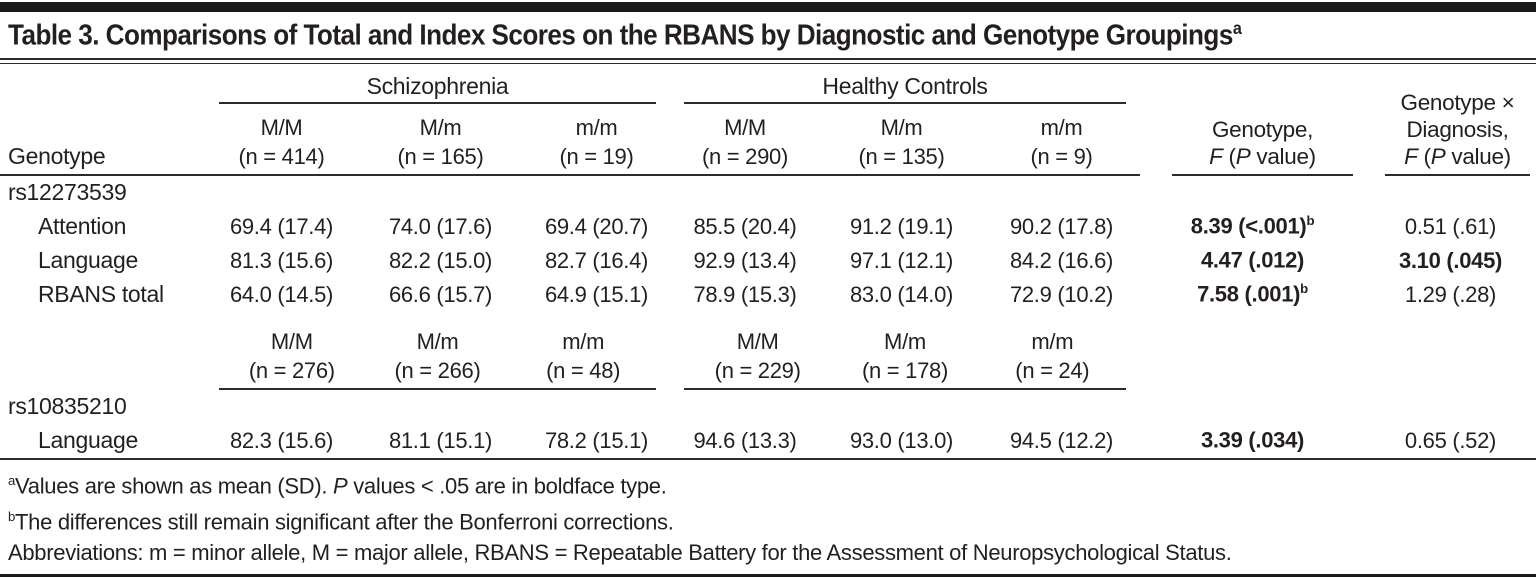  I want to click on value-cell: 82.7 (16.4), so click(596, 260).